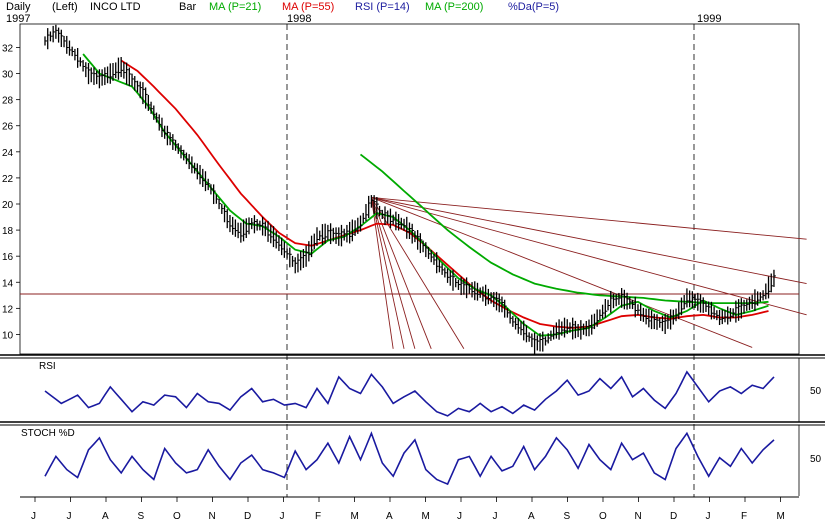 The image size is (825, 523). I want to click on y-tick-label: 18, so click(8, 231).